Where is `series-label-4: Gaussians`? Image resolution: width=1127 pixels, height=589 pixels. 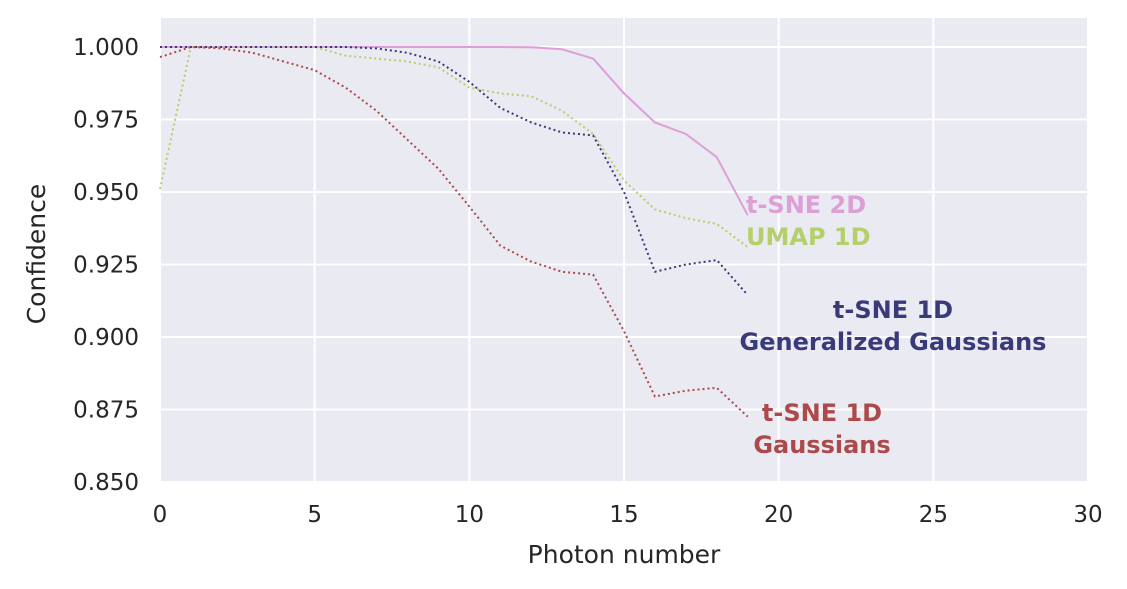
series-label-4: Gaussians is located at coordinates (821, 445).